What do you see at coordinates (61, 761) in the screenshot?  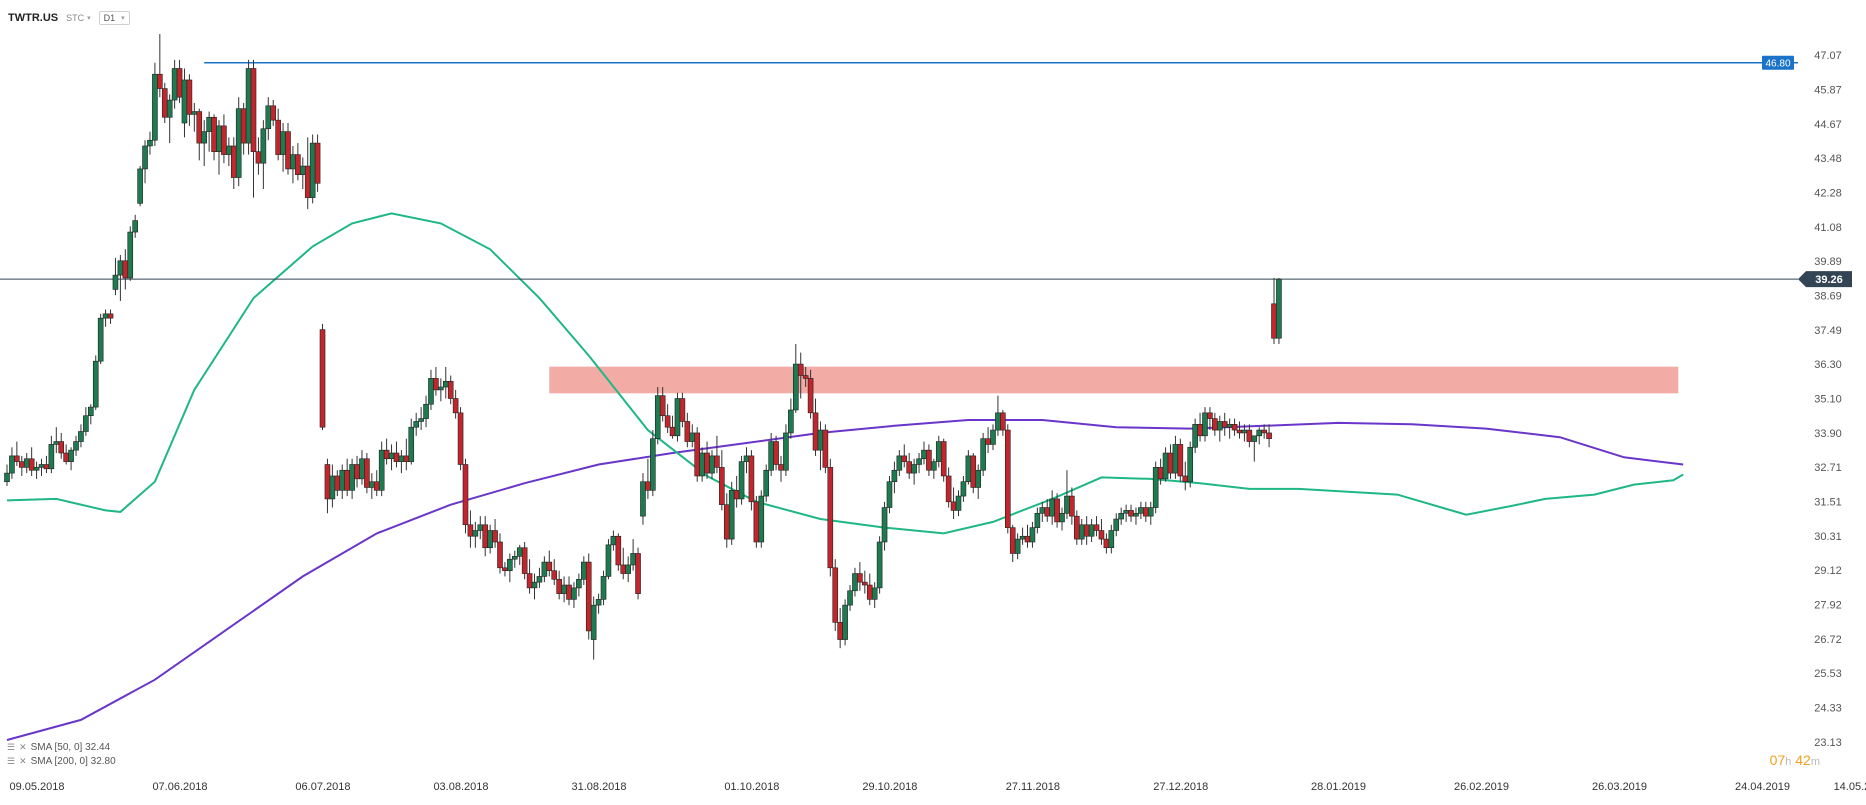 I see `indicator-legend-sma200: ☰ ✕ SMA [200, 0] 32.80` at bounding box center [61, 761].